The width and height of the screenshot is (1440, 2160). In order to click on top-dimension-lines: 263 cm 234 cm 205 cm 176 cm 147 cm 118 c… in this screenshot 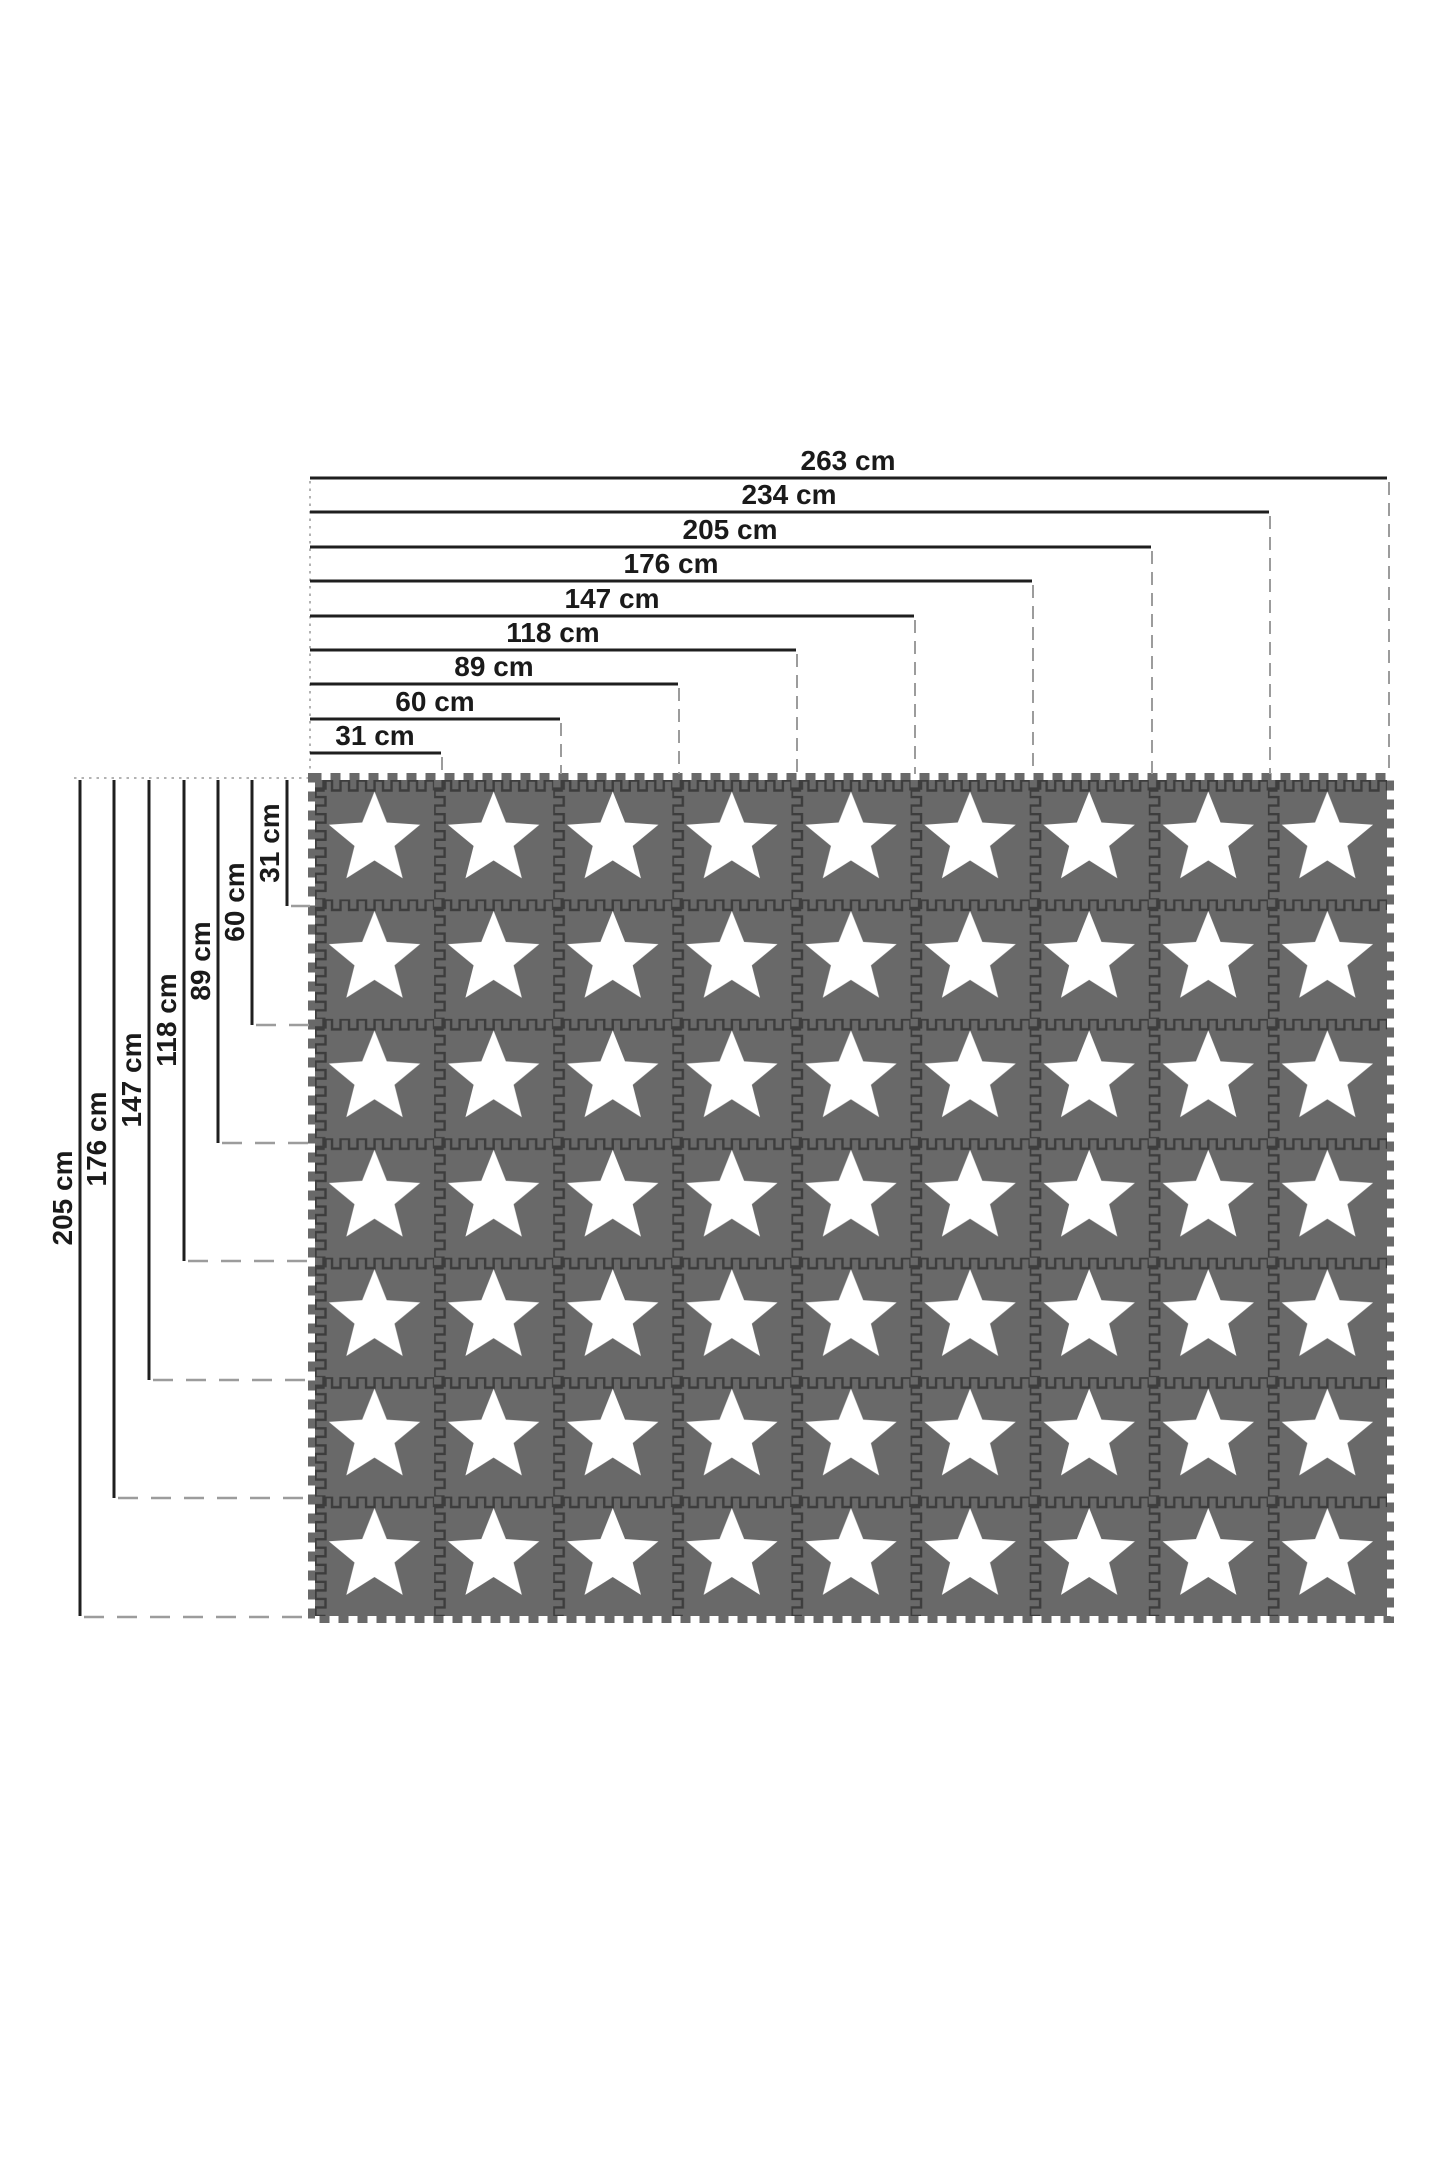, I will do `click(850, 609)`.